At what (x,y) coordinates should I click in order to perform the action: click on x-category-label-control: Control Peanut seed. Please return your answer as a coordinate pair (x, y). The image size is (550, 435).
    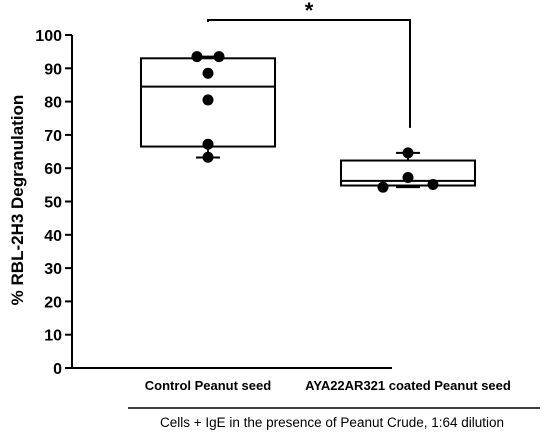
    Looking at the image, I should click on (208, 385).